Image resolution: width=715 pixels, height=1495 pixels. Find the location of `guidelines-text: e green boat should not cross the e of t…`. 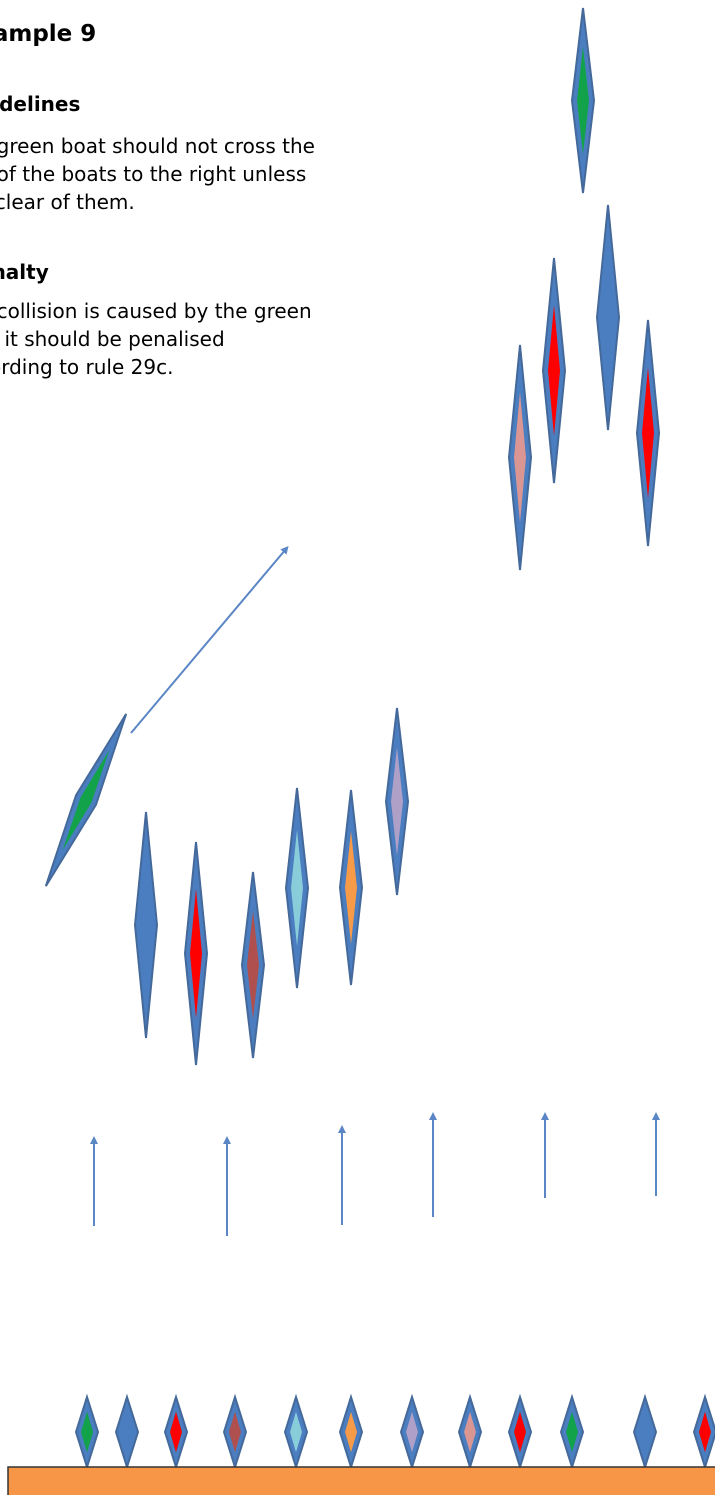

guidelines-text: e green boat should not cross the e of t… is located at coordinates (157, 174).